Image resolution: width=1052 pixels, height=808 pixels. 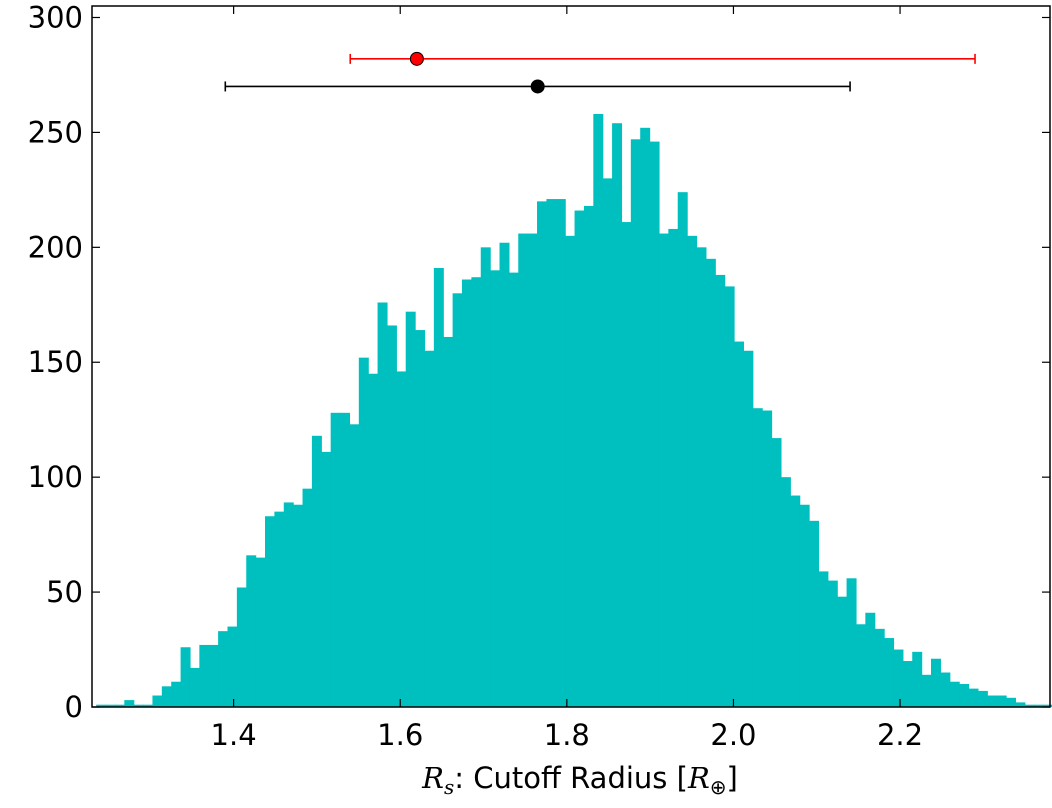 I want to click on x-tick-labels: 1.4 1.6 1.8 2.0 2.2, so click(x=567, y=735).